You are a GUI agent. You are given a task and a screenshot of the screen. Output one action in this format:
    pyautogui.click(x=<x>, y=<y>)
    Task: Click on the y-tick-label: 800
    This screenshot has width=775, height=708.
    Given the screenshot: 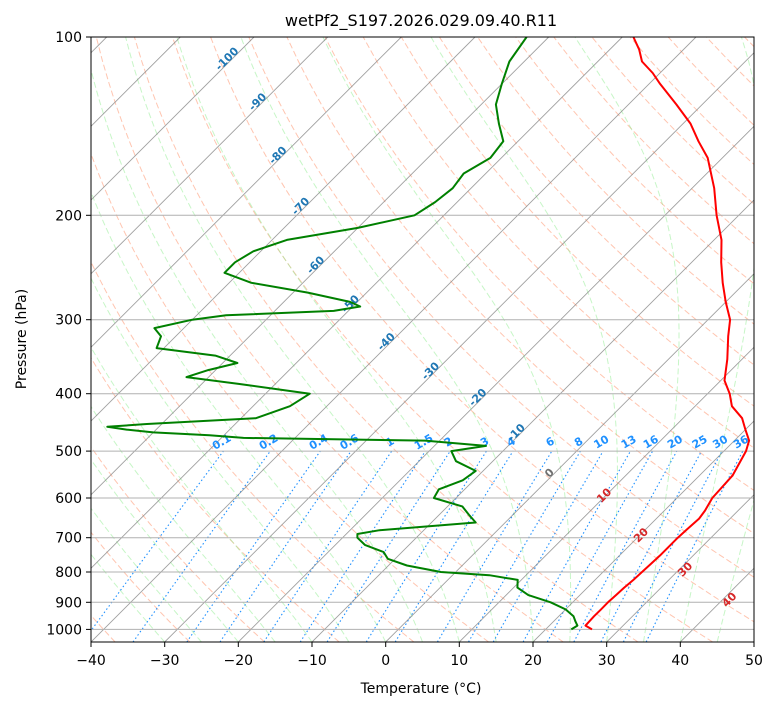 What is the action you would take?
    pyautogui.click(x=68, y=573)
    